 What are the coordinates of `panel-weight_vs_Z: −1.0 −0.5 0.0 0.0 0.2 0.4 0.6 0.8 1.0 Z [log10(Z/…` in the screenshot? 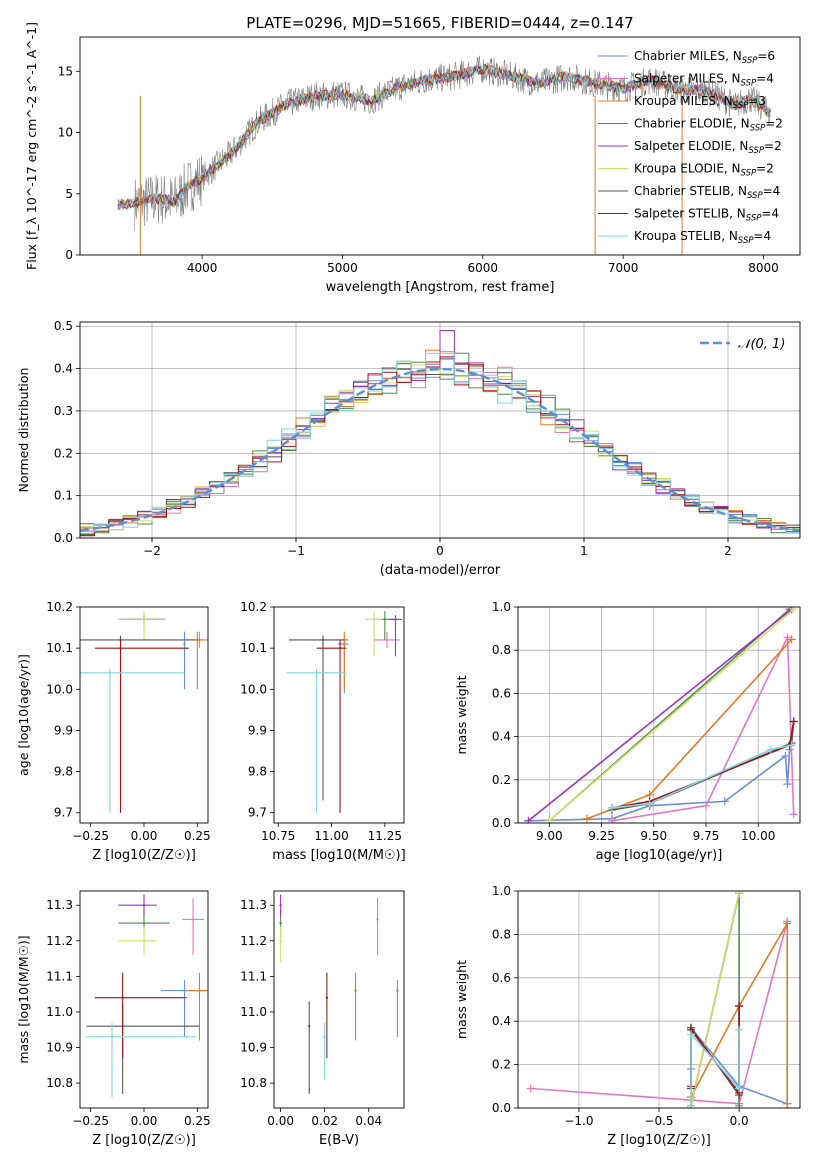 It's located at (627, 1016).